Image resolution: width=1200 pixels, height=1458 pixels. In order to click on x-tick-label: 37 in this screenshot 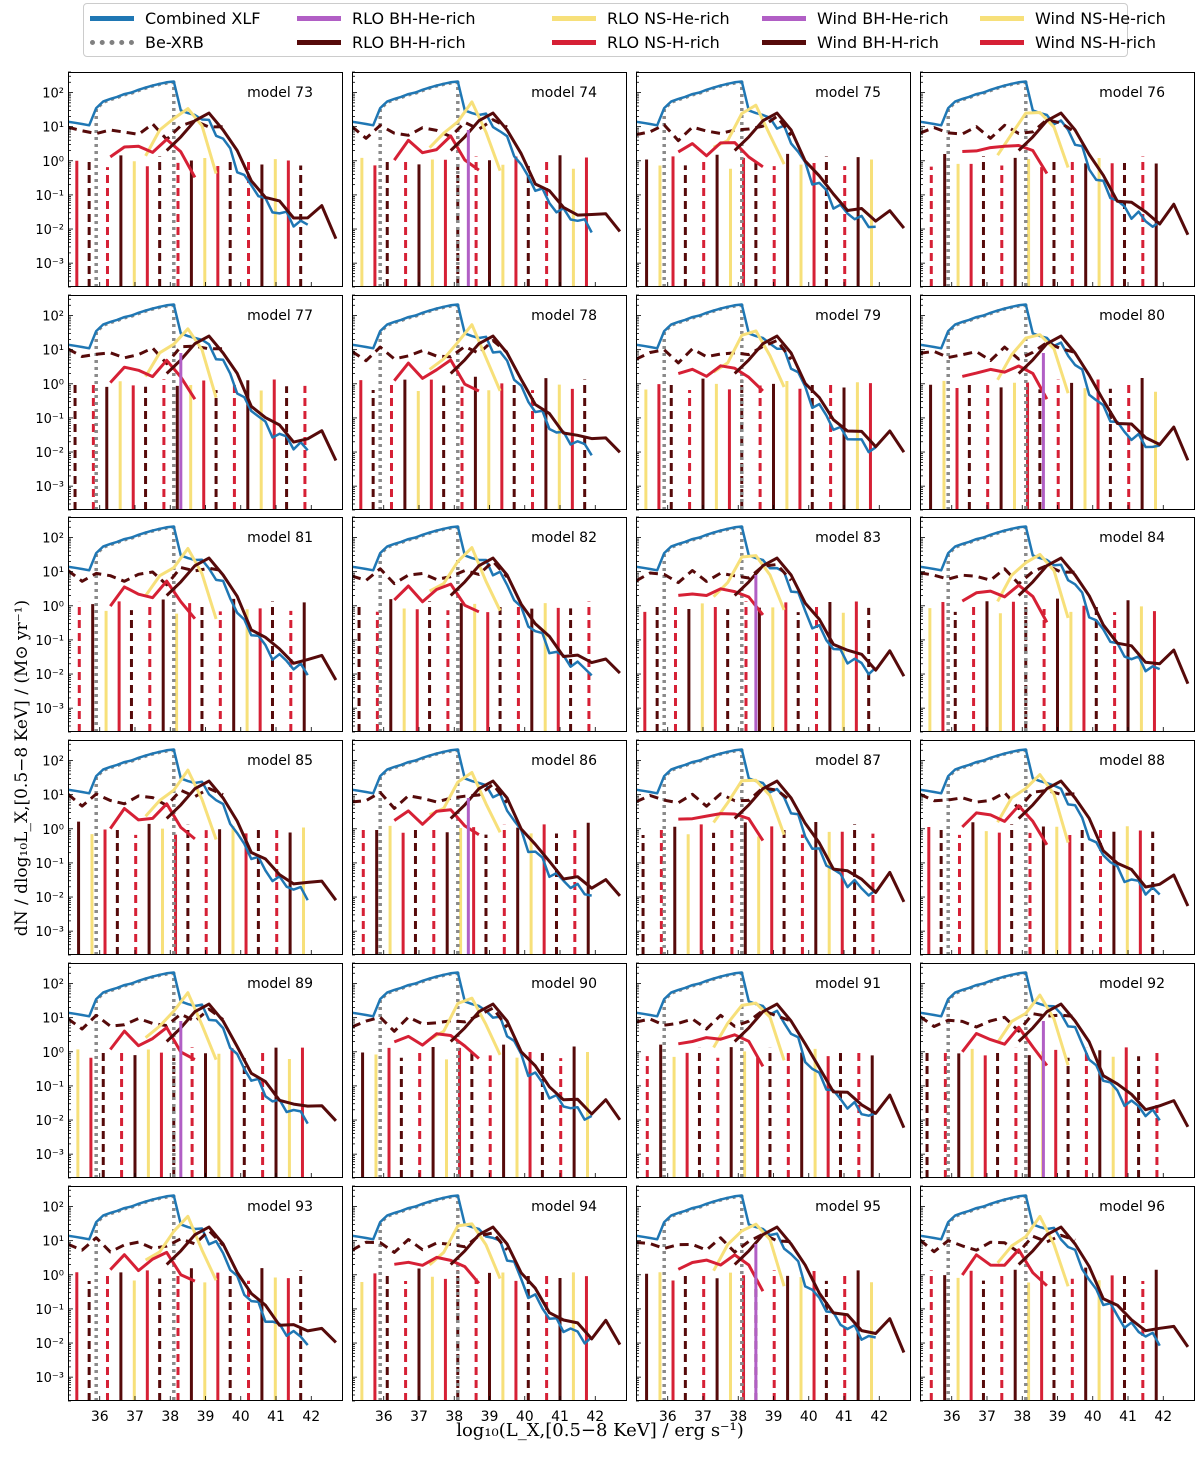, I will do `click(703, 1417)`.